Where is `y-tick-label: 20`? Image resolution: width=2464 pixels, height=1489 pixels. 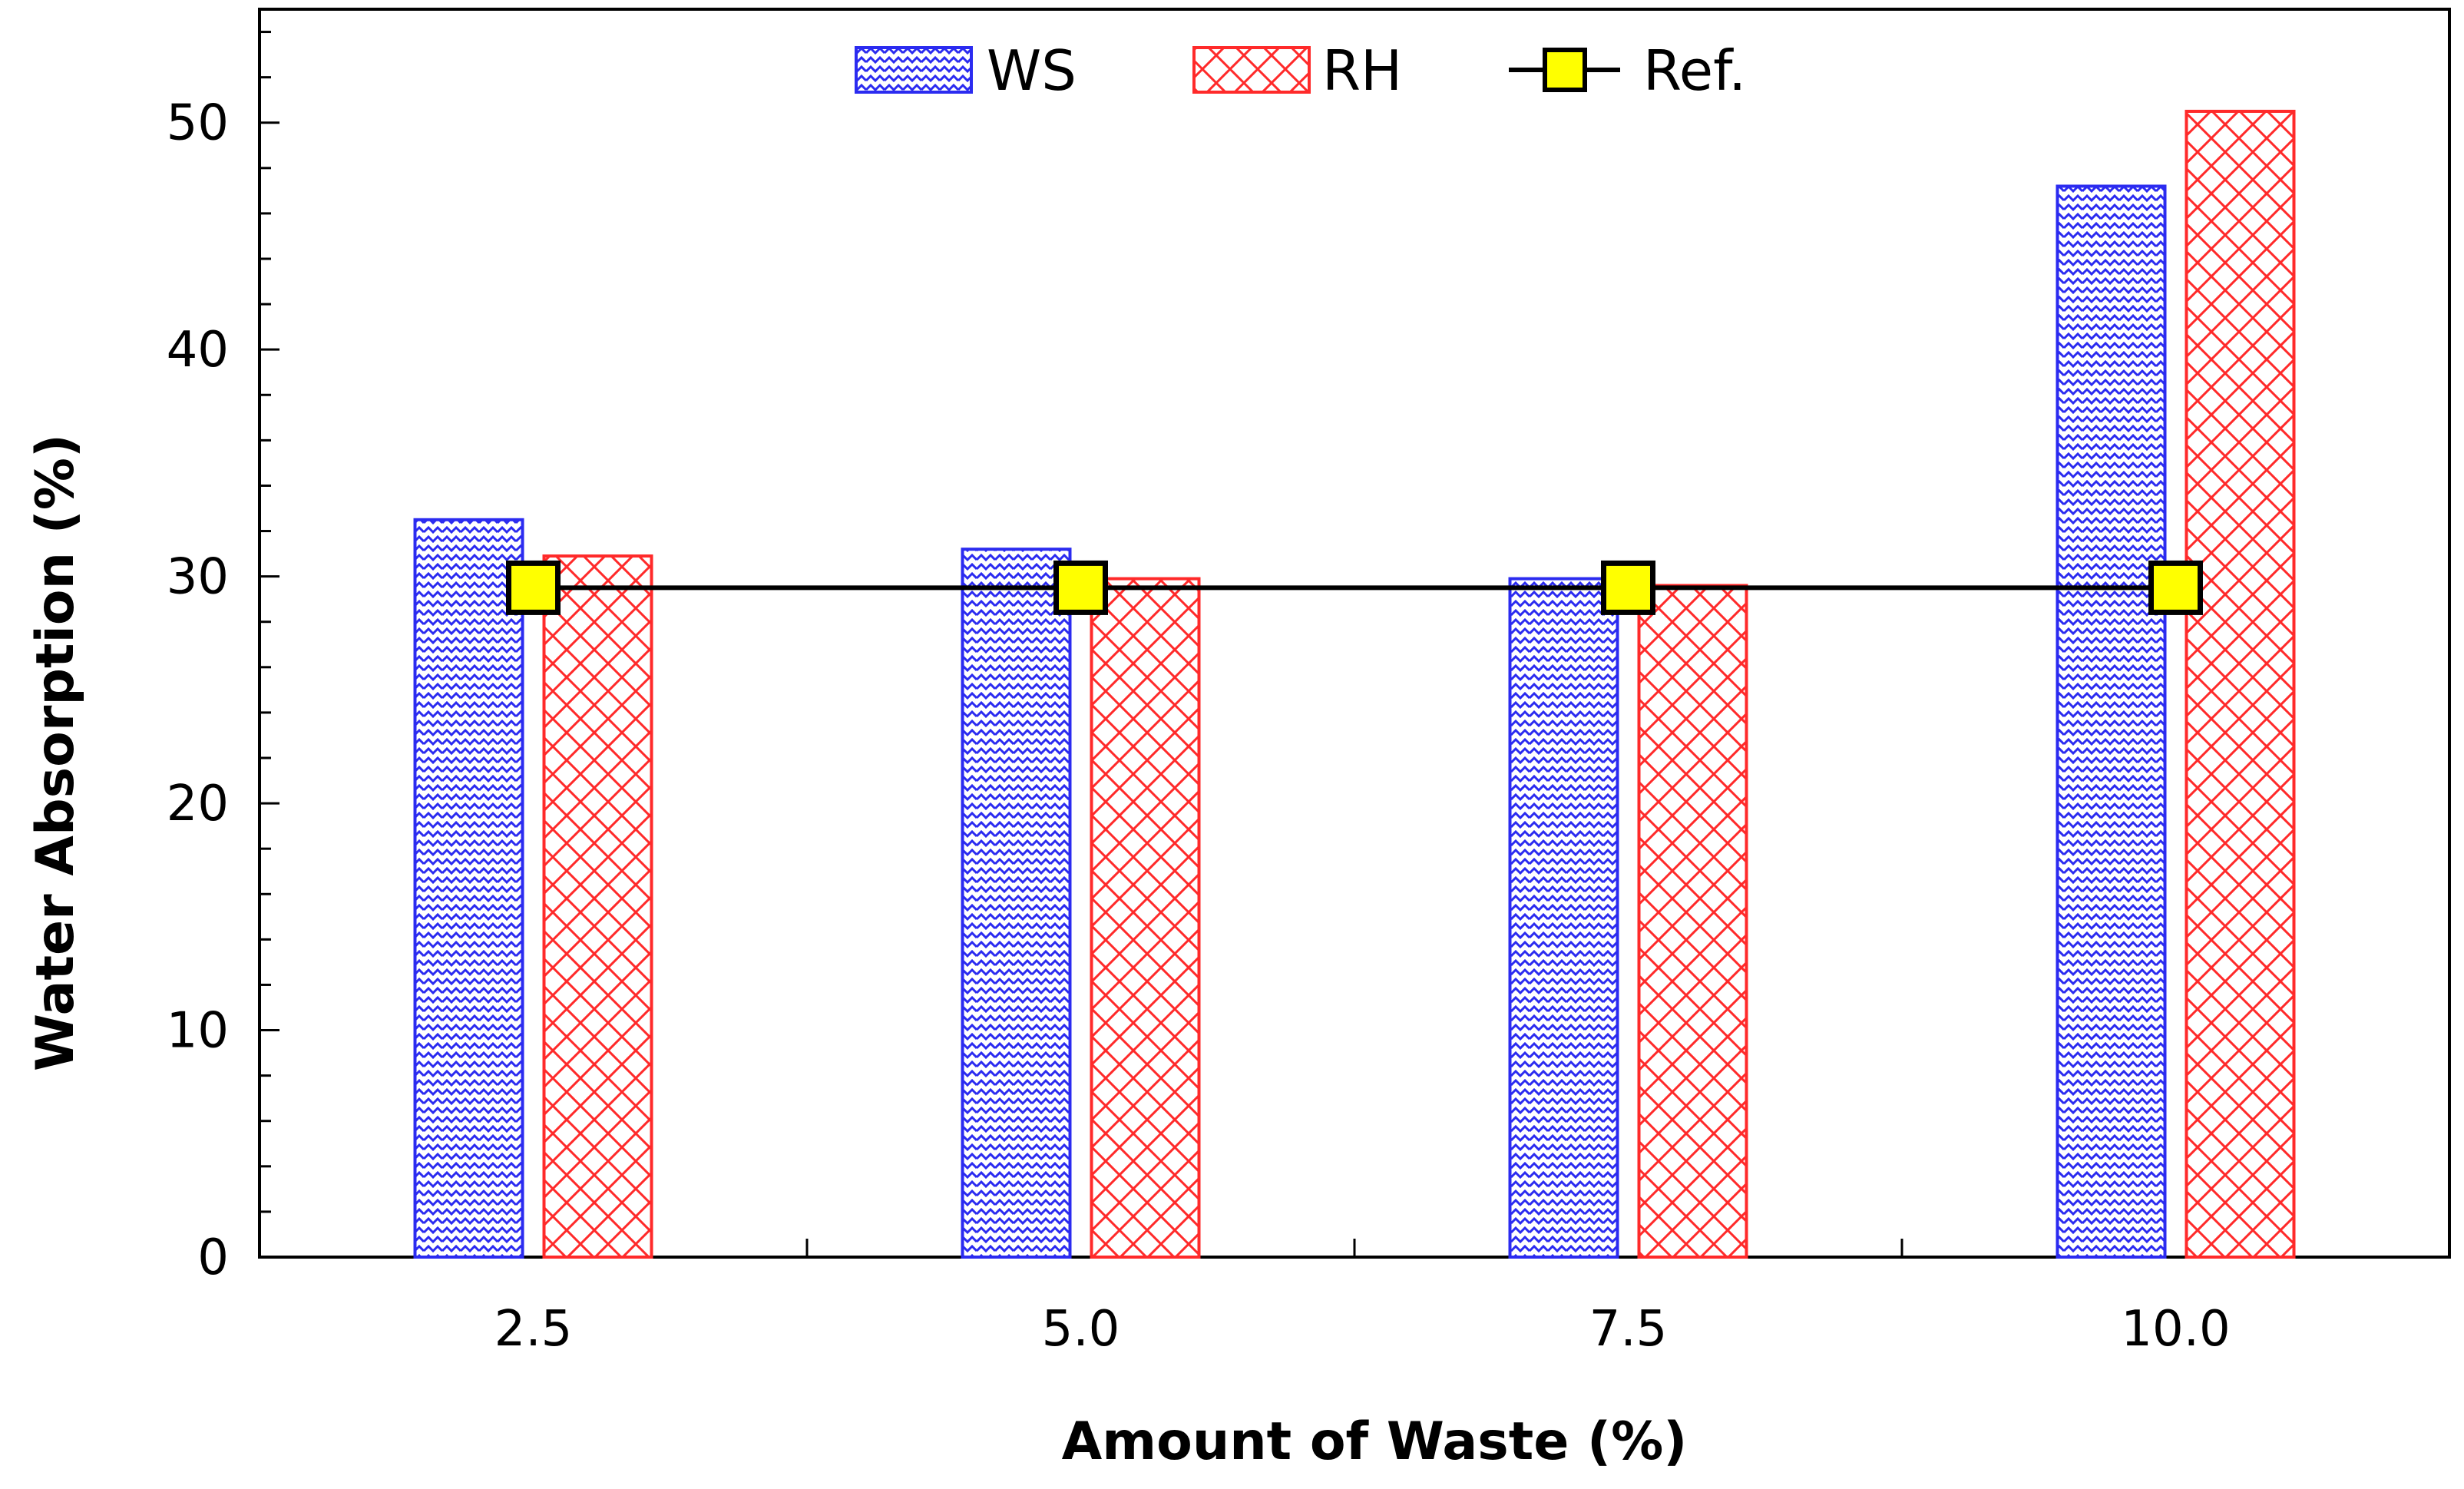
y-tick-label: 20 is located at coordinates (198, 804).